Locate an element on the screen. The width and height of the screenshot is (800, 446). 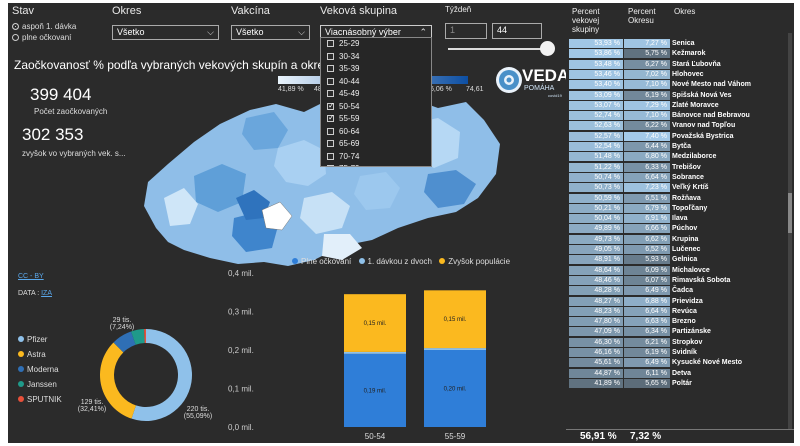
table-row: 47,80 % 6,63 % Brezno is located at coordinates (680, 322).